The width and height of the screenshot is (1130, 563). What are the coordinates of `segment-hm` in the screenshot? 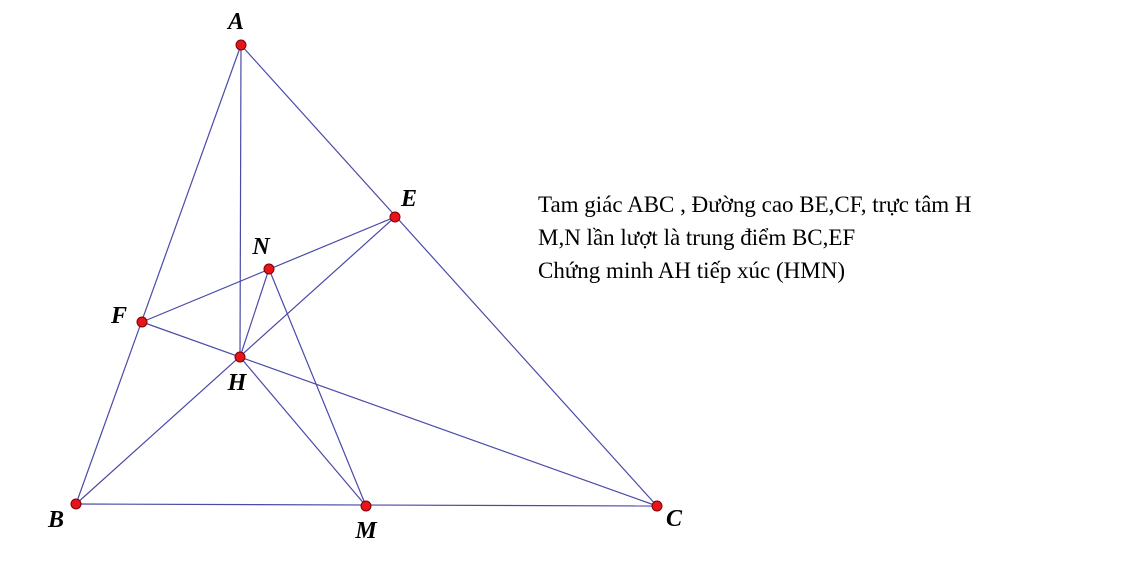 It's located at (303, 431).